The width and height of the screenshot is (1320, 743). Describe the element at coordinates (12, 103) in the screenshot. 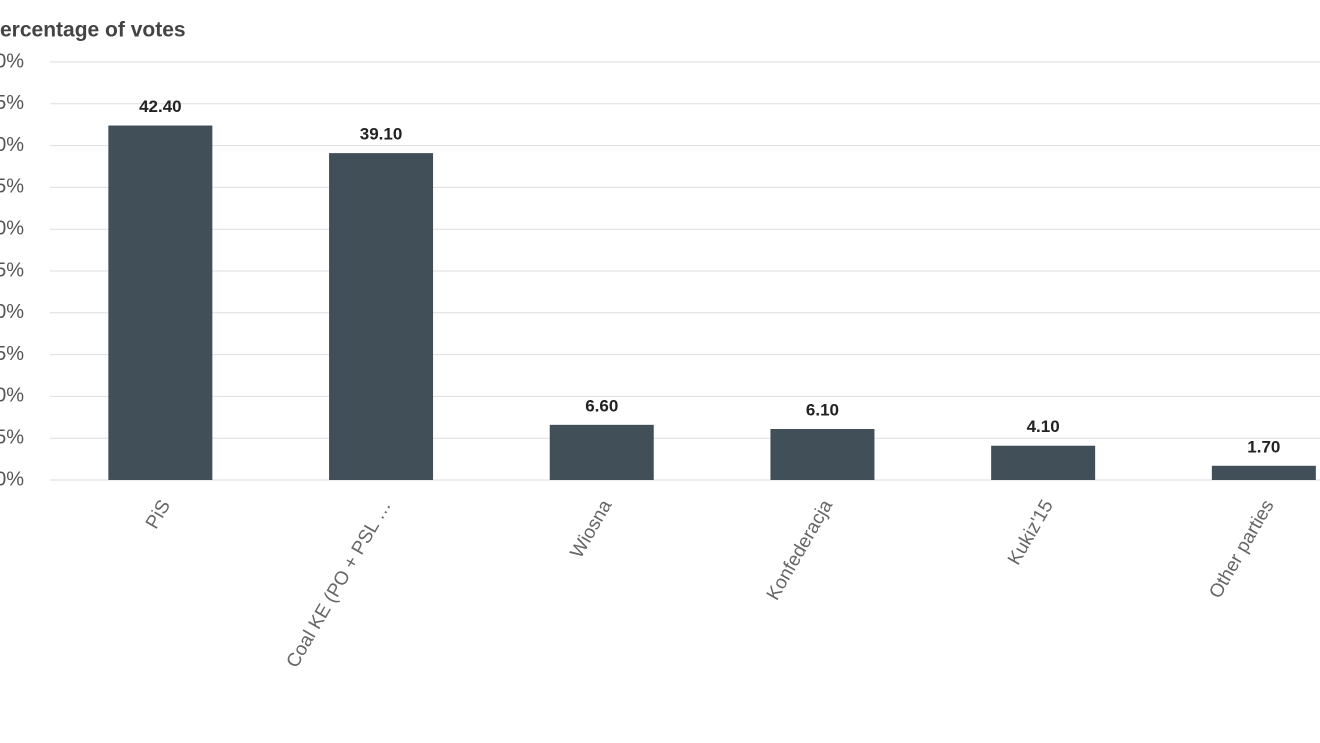

I see `y-tick-label: 45%` at that location.